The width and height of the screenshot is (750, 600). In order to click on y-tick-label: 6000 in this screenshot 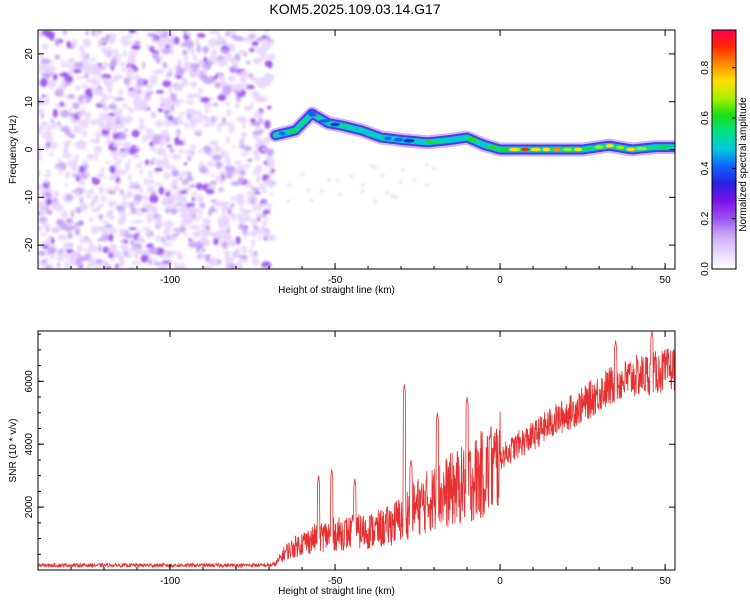, I will do `click(29, 381)`.